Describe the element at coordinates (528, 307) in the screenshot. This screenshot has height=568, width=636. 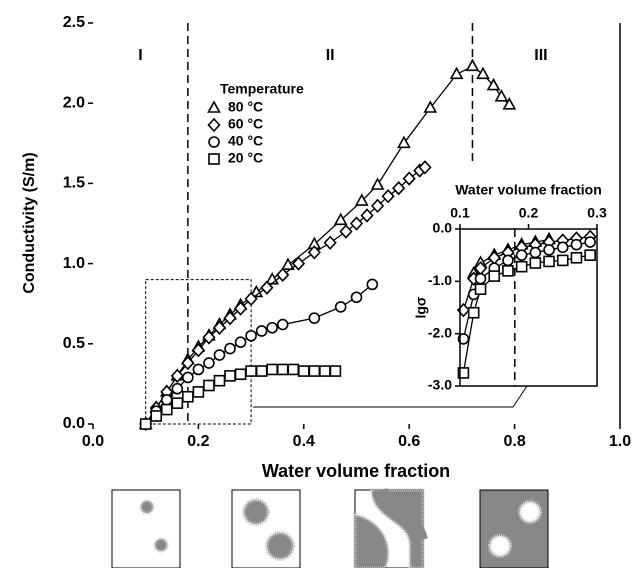
I see `plot-frame` at that location.